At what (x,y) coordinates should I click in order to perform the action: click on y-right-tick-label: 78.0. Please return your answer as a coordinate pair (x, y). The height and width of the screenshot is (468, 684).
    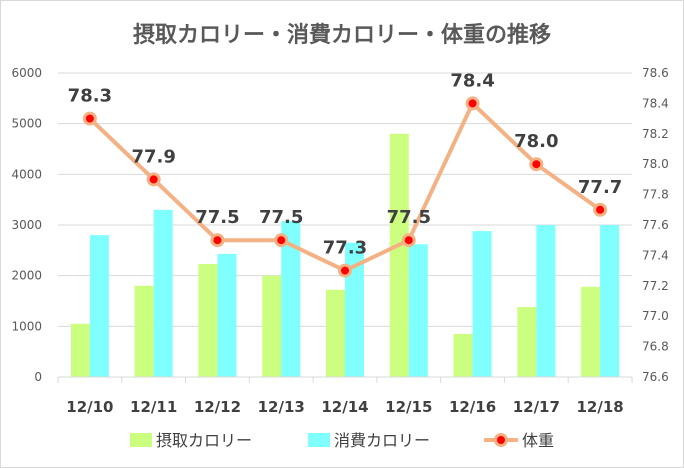
    Looking at the image, I should click on (655, 164).